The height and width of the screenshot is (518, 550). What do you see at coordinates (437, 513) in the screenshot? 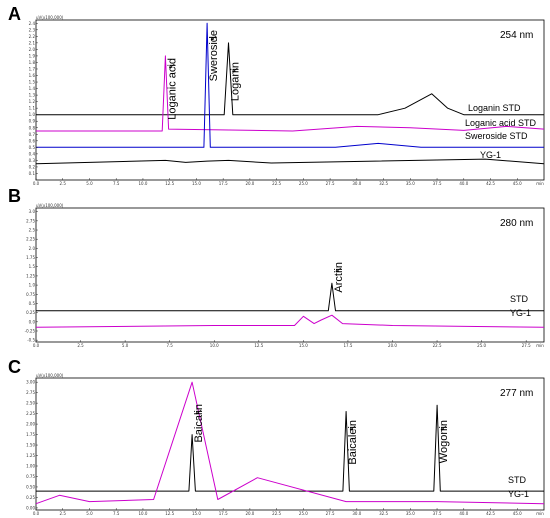
I see `x-tick-label: 37.5` at bounding box center [437, 513].